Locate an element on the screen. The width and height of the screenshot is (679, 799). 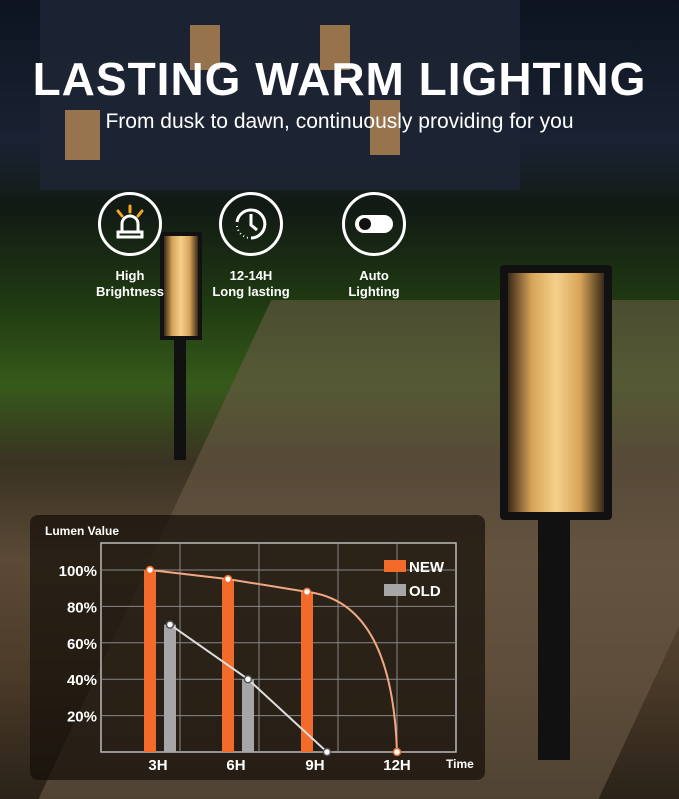
y-tick-label: 100% is located at coordinates (78, 571).